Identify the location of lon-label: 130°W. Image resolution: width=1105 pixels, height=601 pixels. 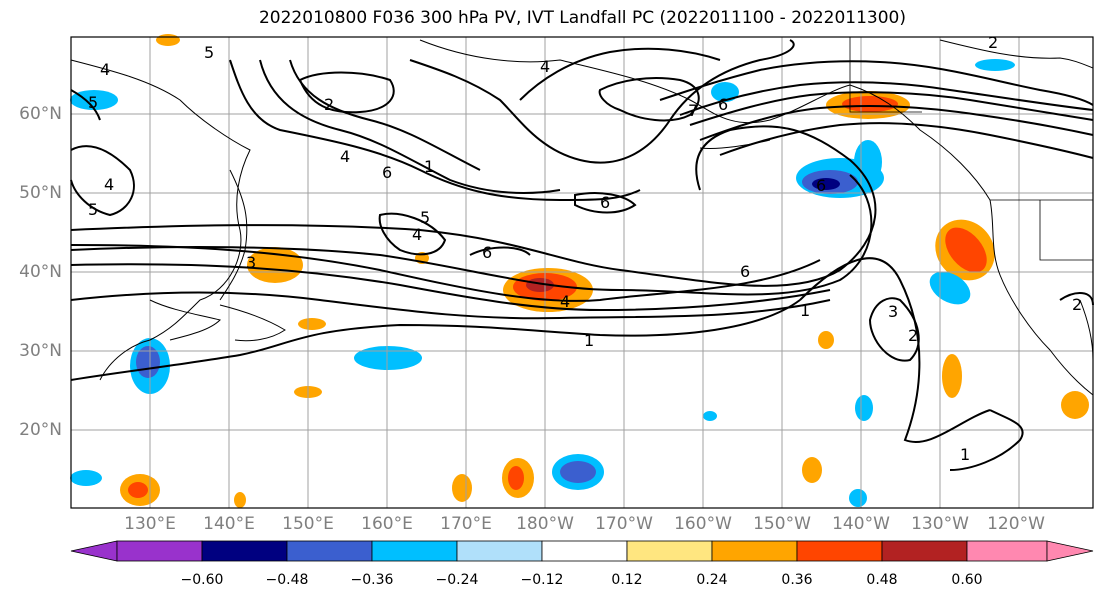
(940, 524).